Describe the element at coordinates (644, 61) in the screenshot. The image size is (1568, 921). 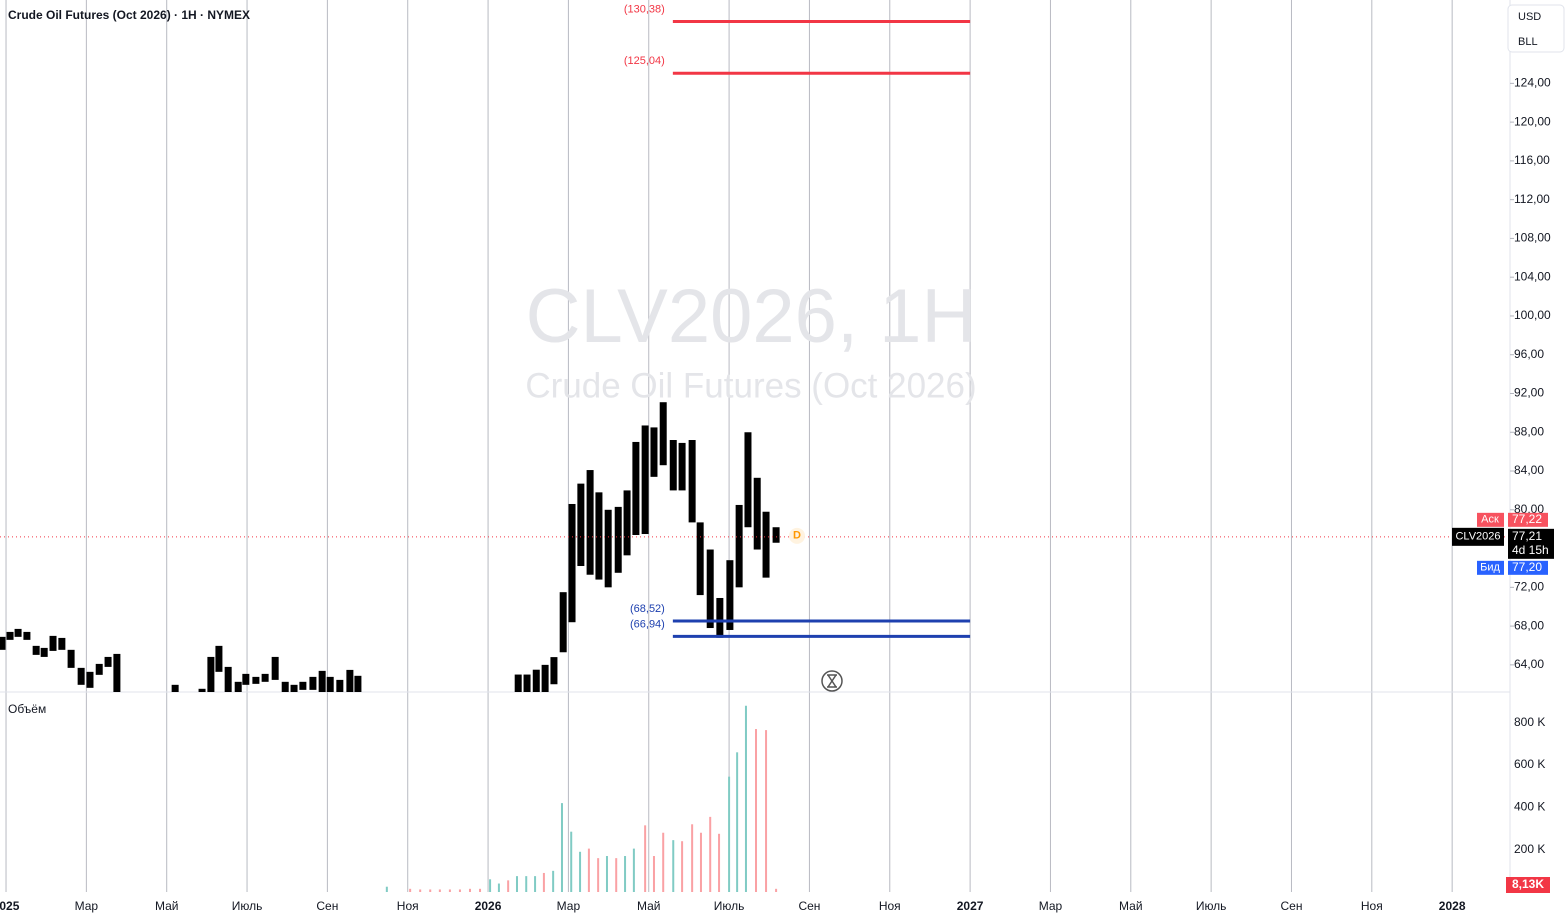
I see `price-level-label: (125,04)` at that location.